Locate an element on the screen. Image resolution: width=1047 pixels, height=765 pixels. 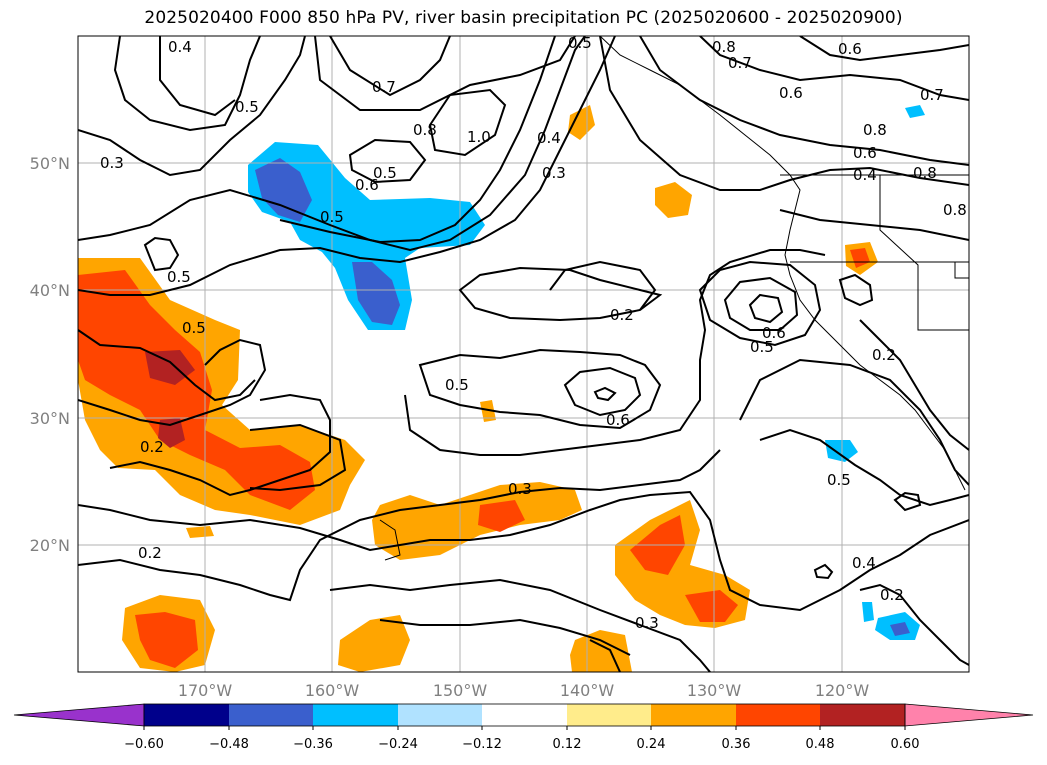
colorbar-tick-label: 0.36 is located at coordinates (736, 744).